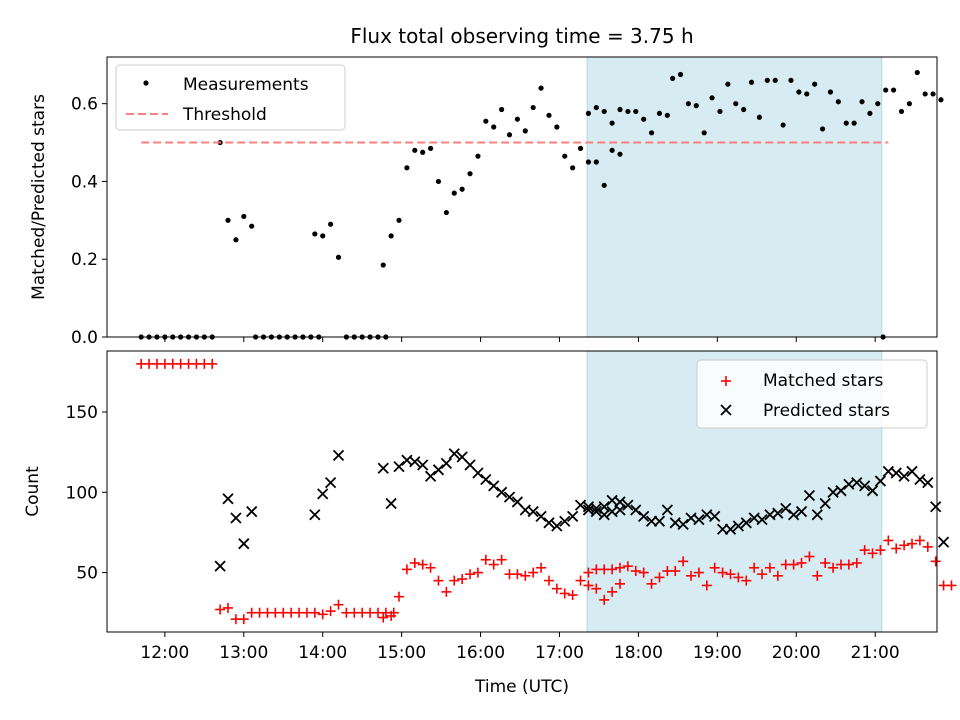  Describe the element at coordinates (726, 410) in the screenshot. I see `legend-predicted-marker-b` at that location.